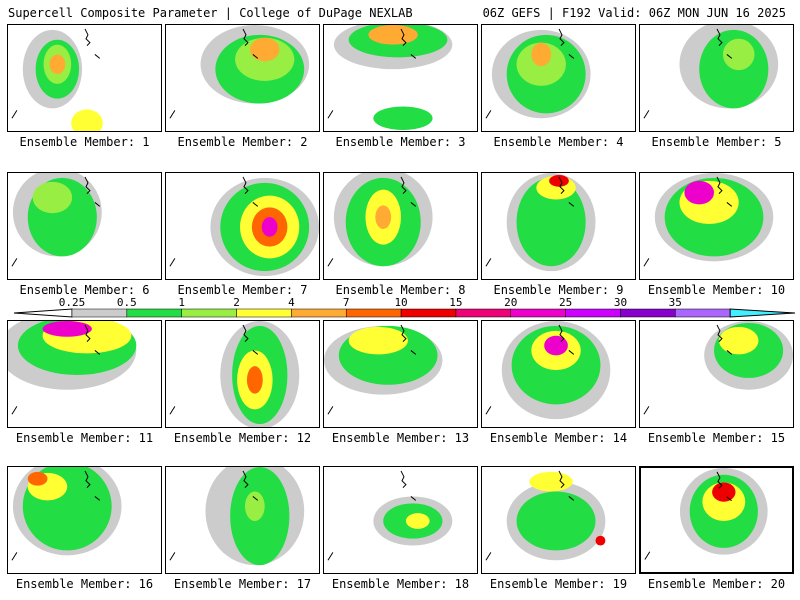 This screenshot has height=600, width=800. What do you see at coordinates (558, 584) in the screenshot?
I see `ensemble-member-label: Ensemble Member: 19` at bounding box center [558, 584].